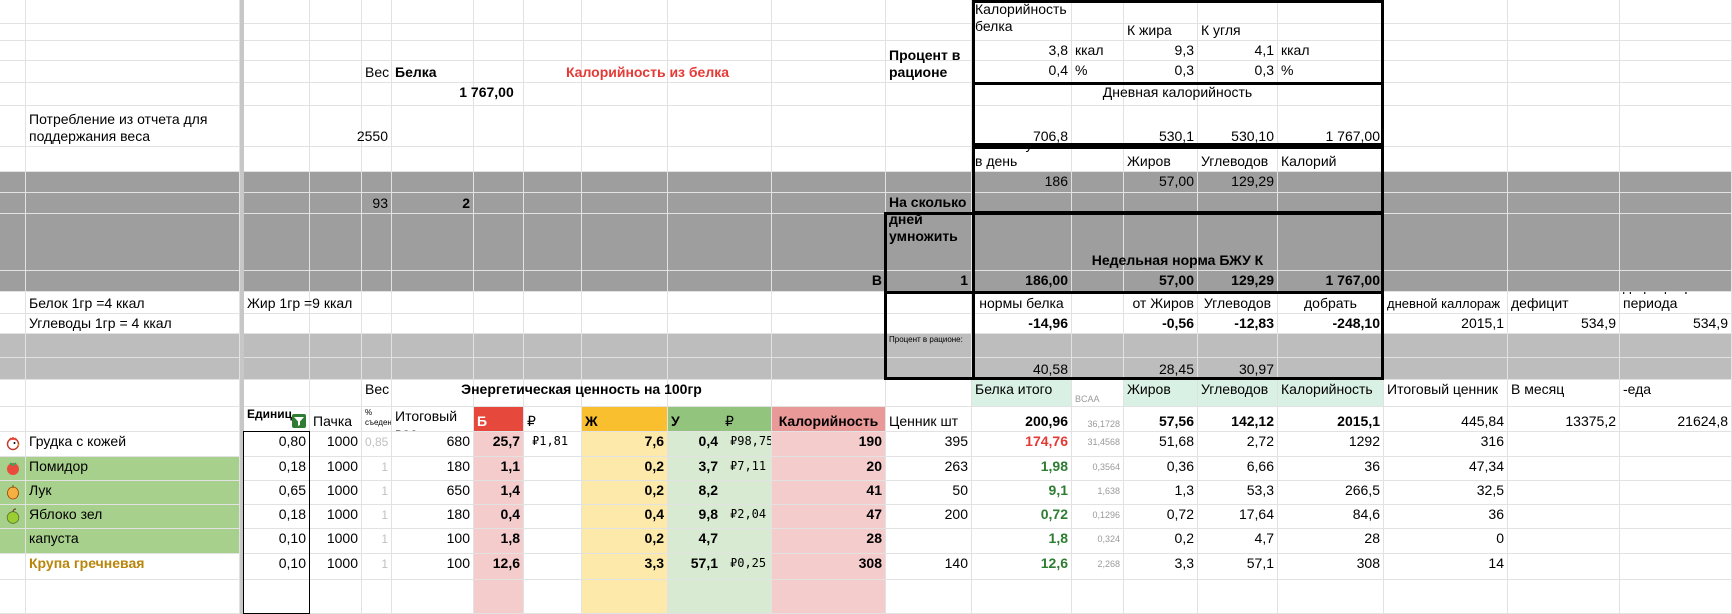 The width and height of the screenshot is (1732, 614). Describe the element at coordinates (1022, 182) in the screenshot. I see `need-protein: 186` at that location.